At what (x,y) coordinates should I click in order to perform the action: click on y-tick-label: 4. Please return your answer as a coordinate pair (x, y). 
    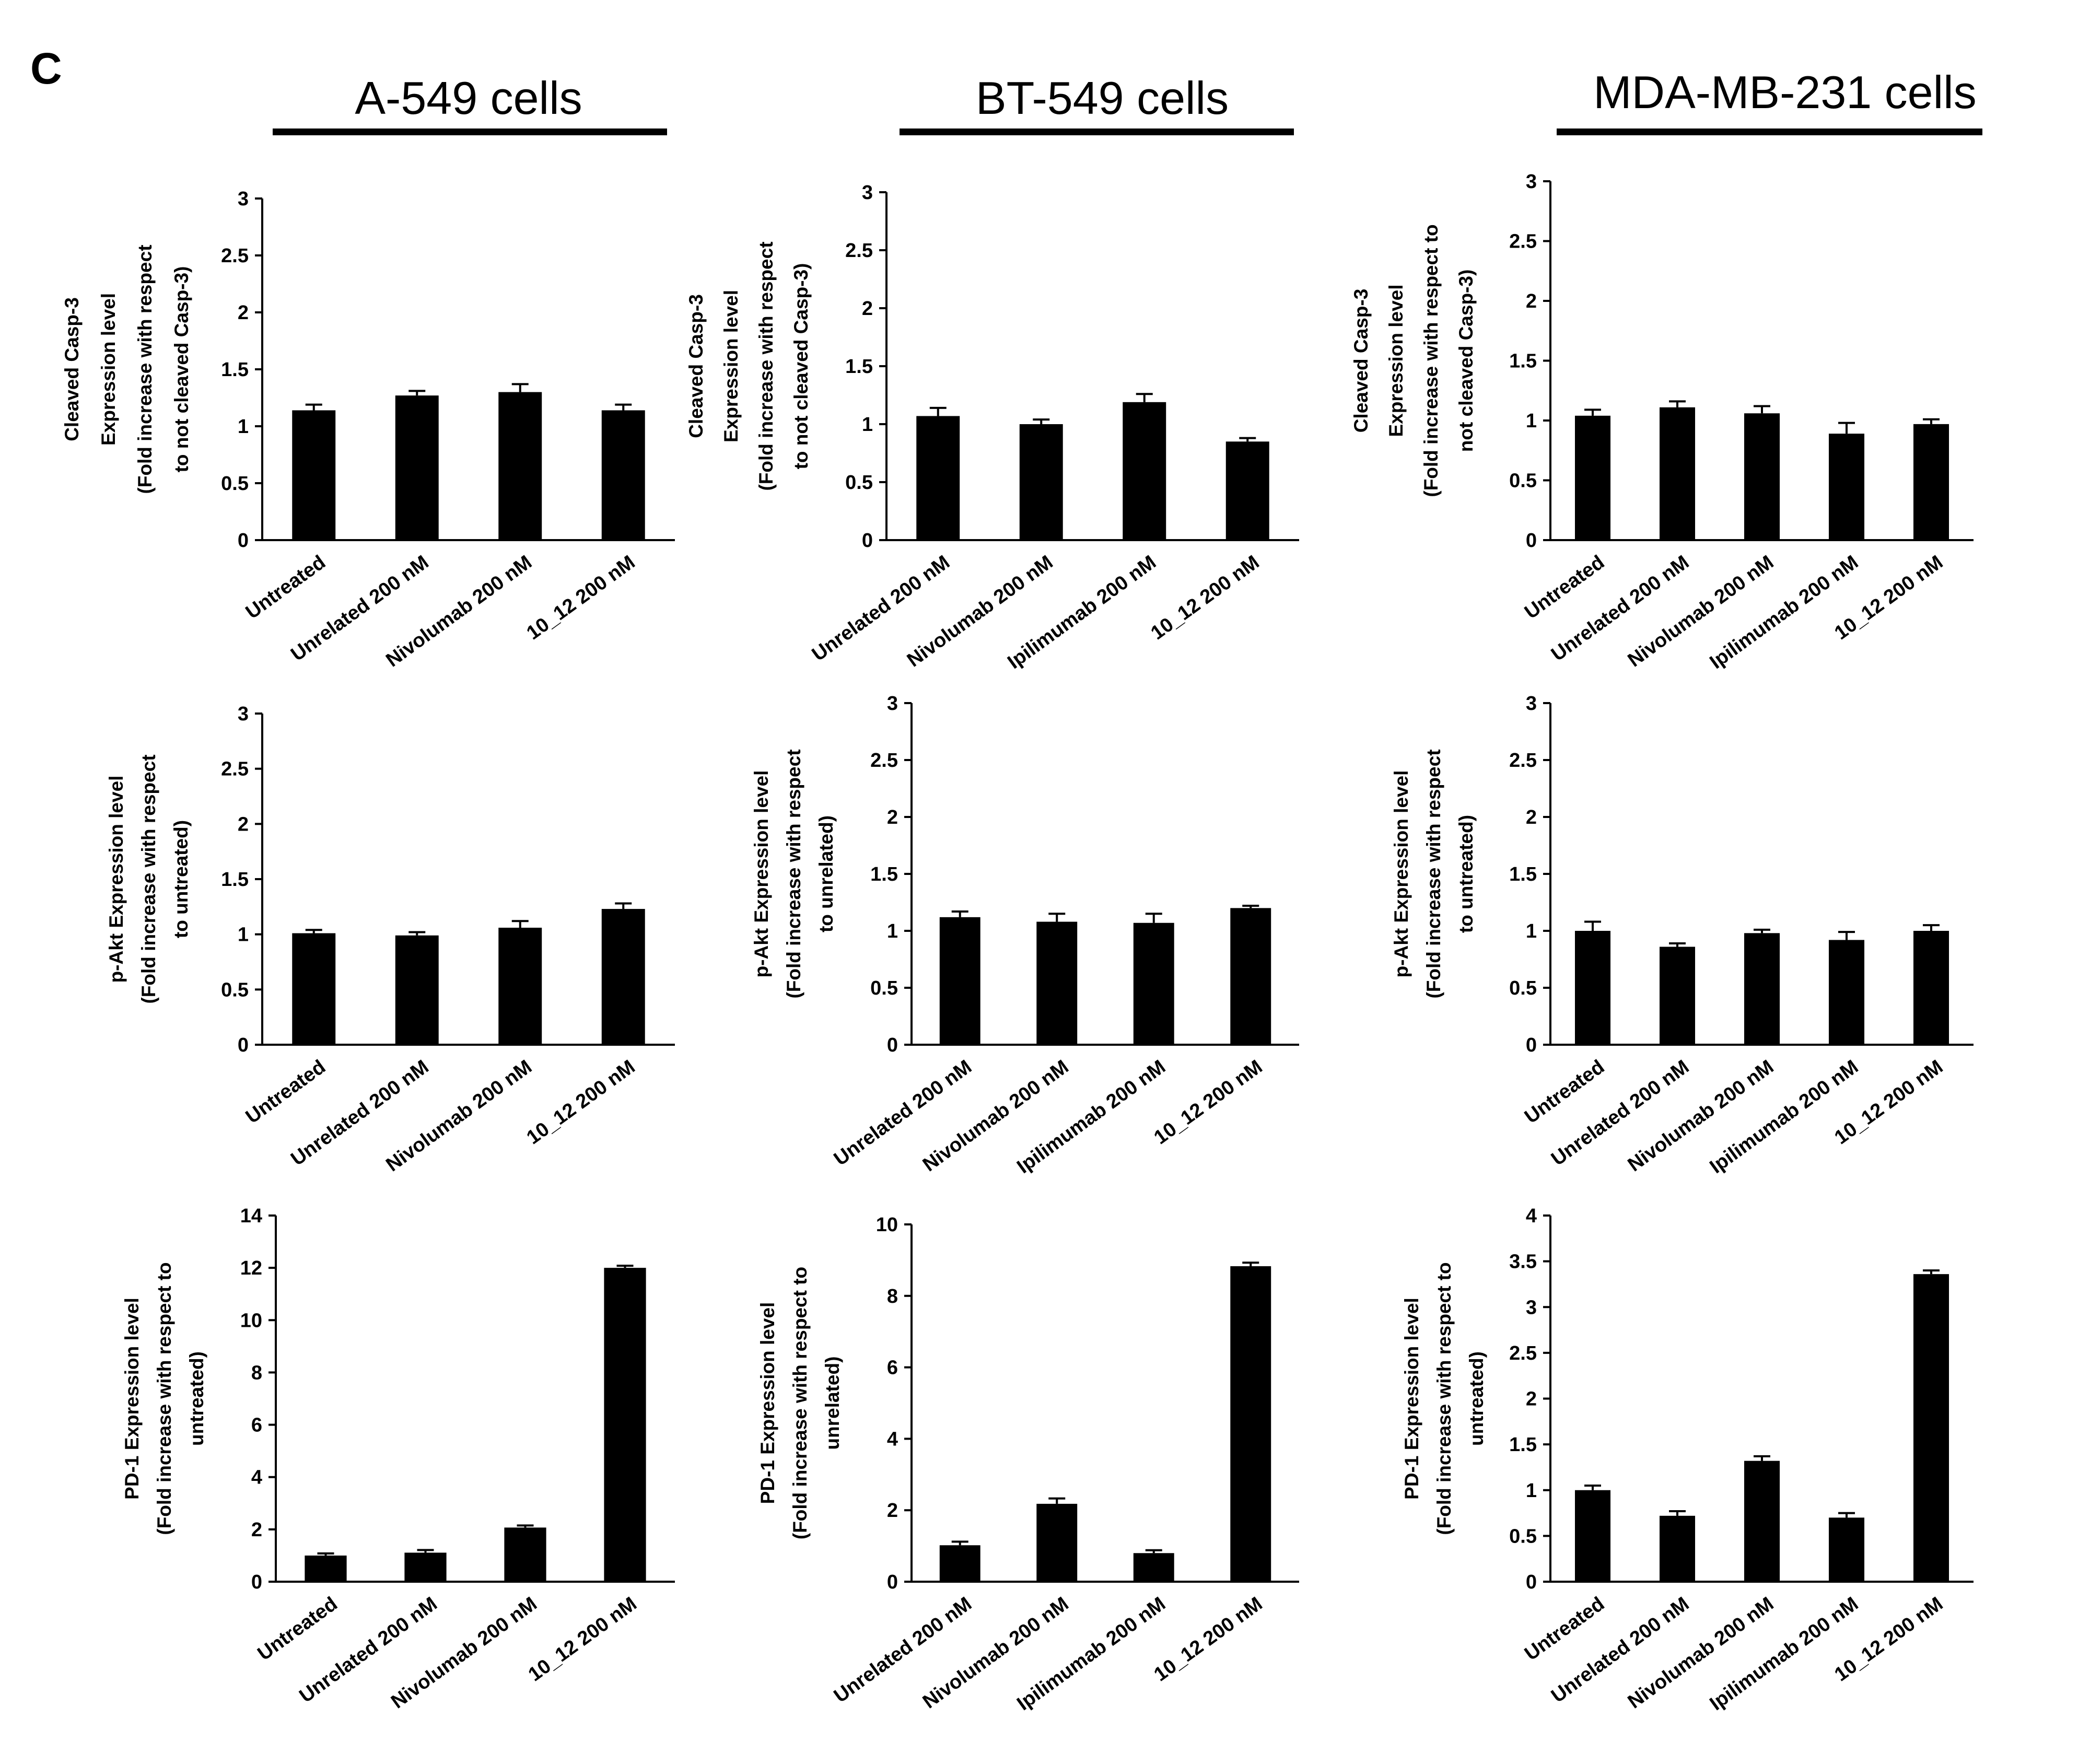
    Looking at the image, I should click on (256, 1478).